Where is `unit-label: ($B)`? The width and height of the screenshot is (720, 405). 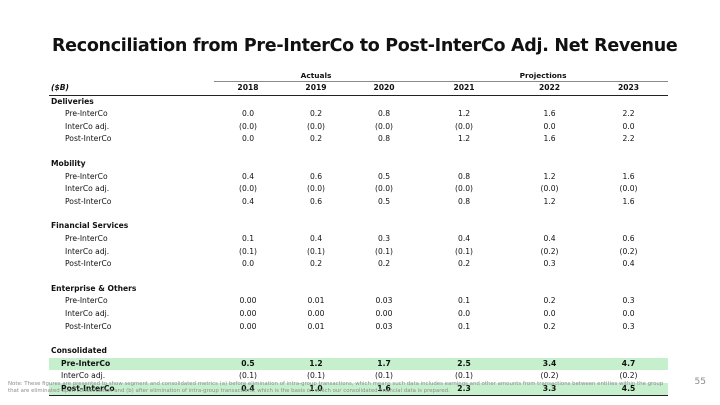 unit-label: ($B) is located at coordinates (131, 88).